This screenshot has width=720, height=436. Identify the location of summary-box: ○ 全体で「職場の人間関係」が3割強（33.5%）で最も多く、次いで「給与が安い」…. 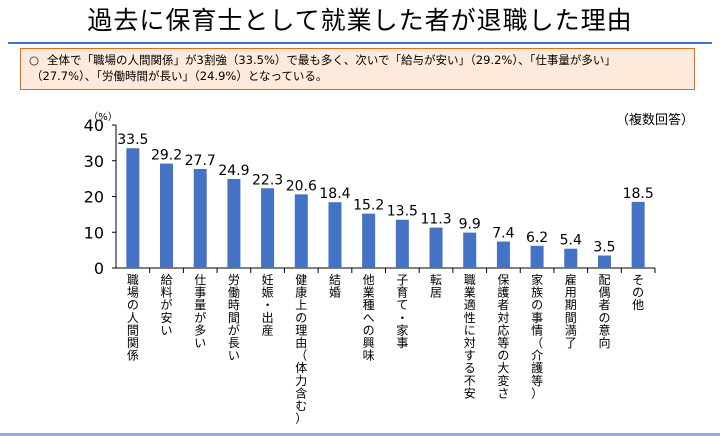
(357, 69).